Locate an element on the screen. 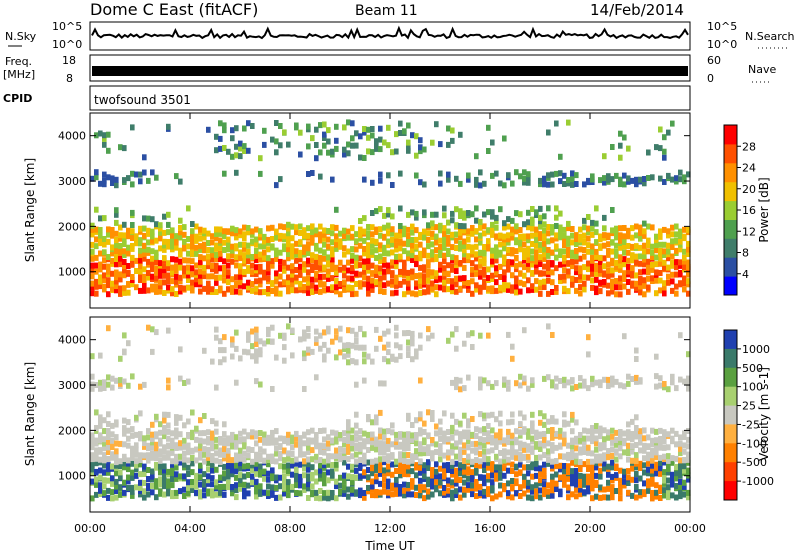 The image size is (800, 554). power-y-axis-label: Slant Range [km] is located at coordinates (30, 210).